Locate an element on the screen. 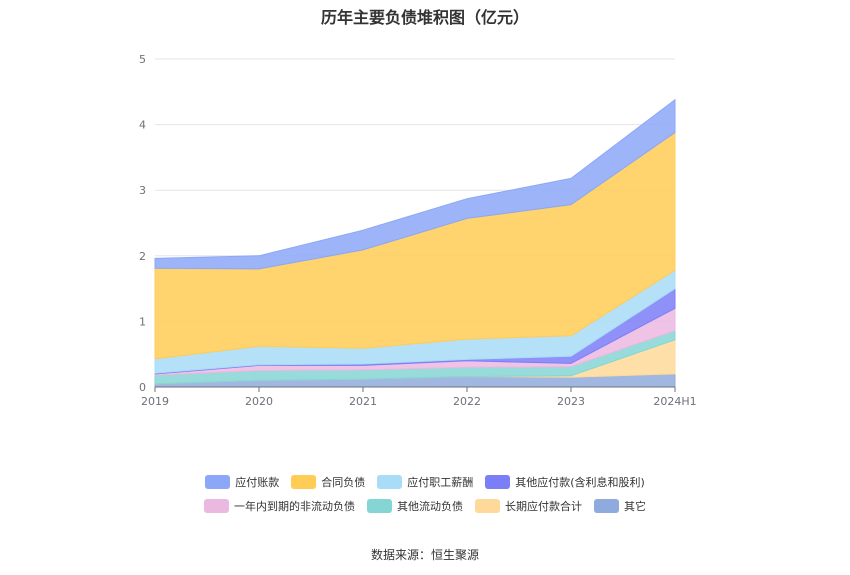 This screenshot has width=850, height=575. legend-item: 其它 is located at coordinates (620, 506).